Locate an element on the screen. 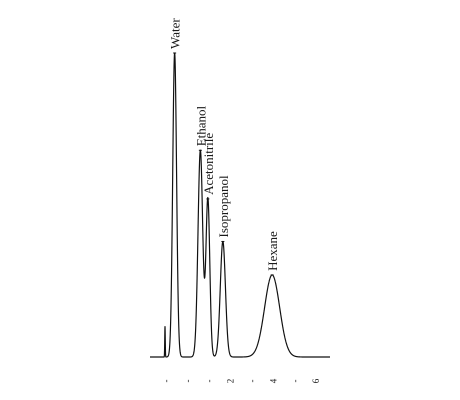 Image resolution: width=460 pixels, height=400 pixels. peak-label-water: Water is located at coordinates (175, 33).